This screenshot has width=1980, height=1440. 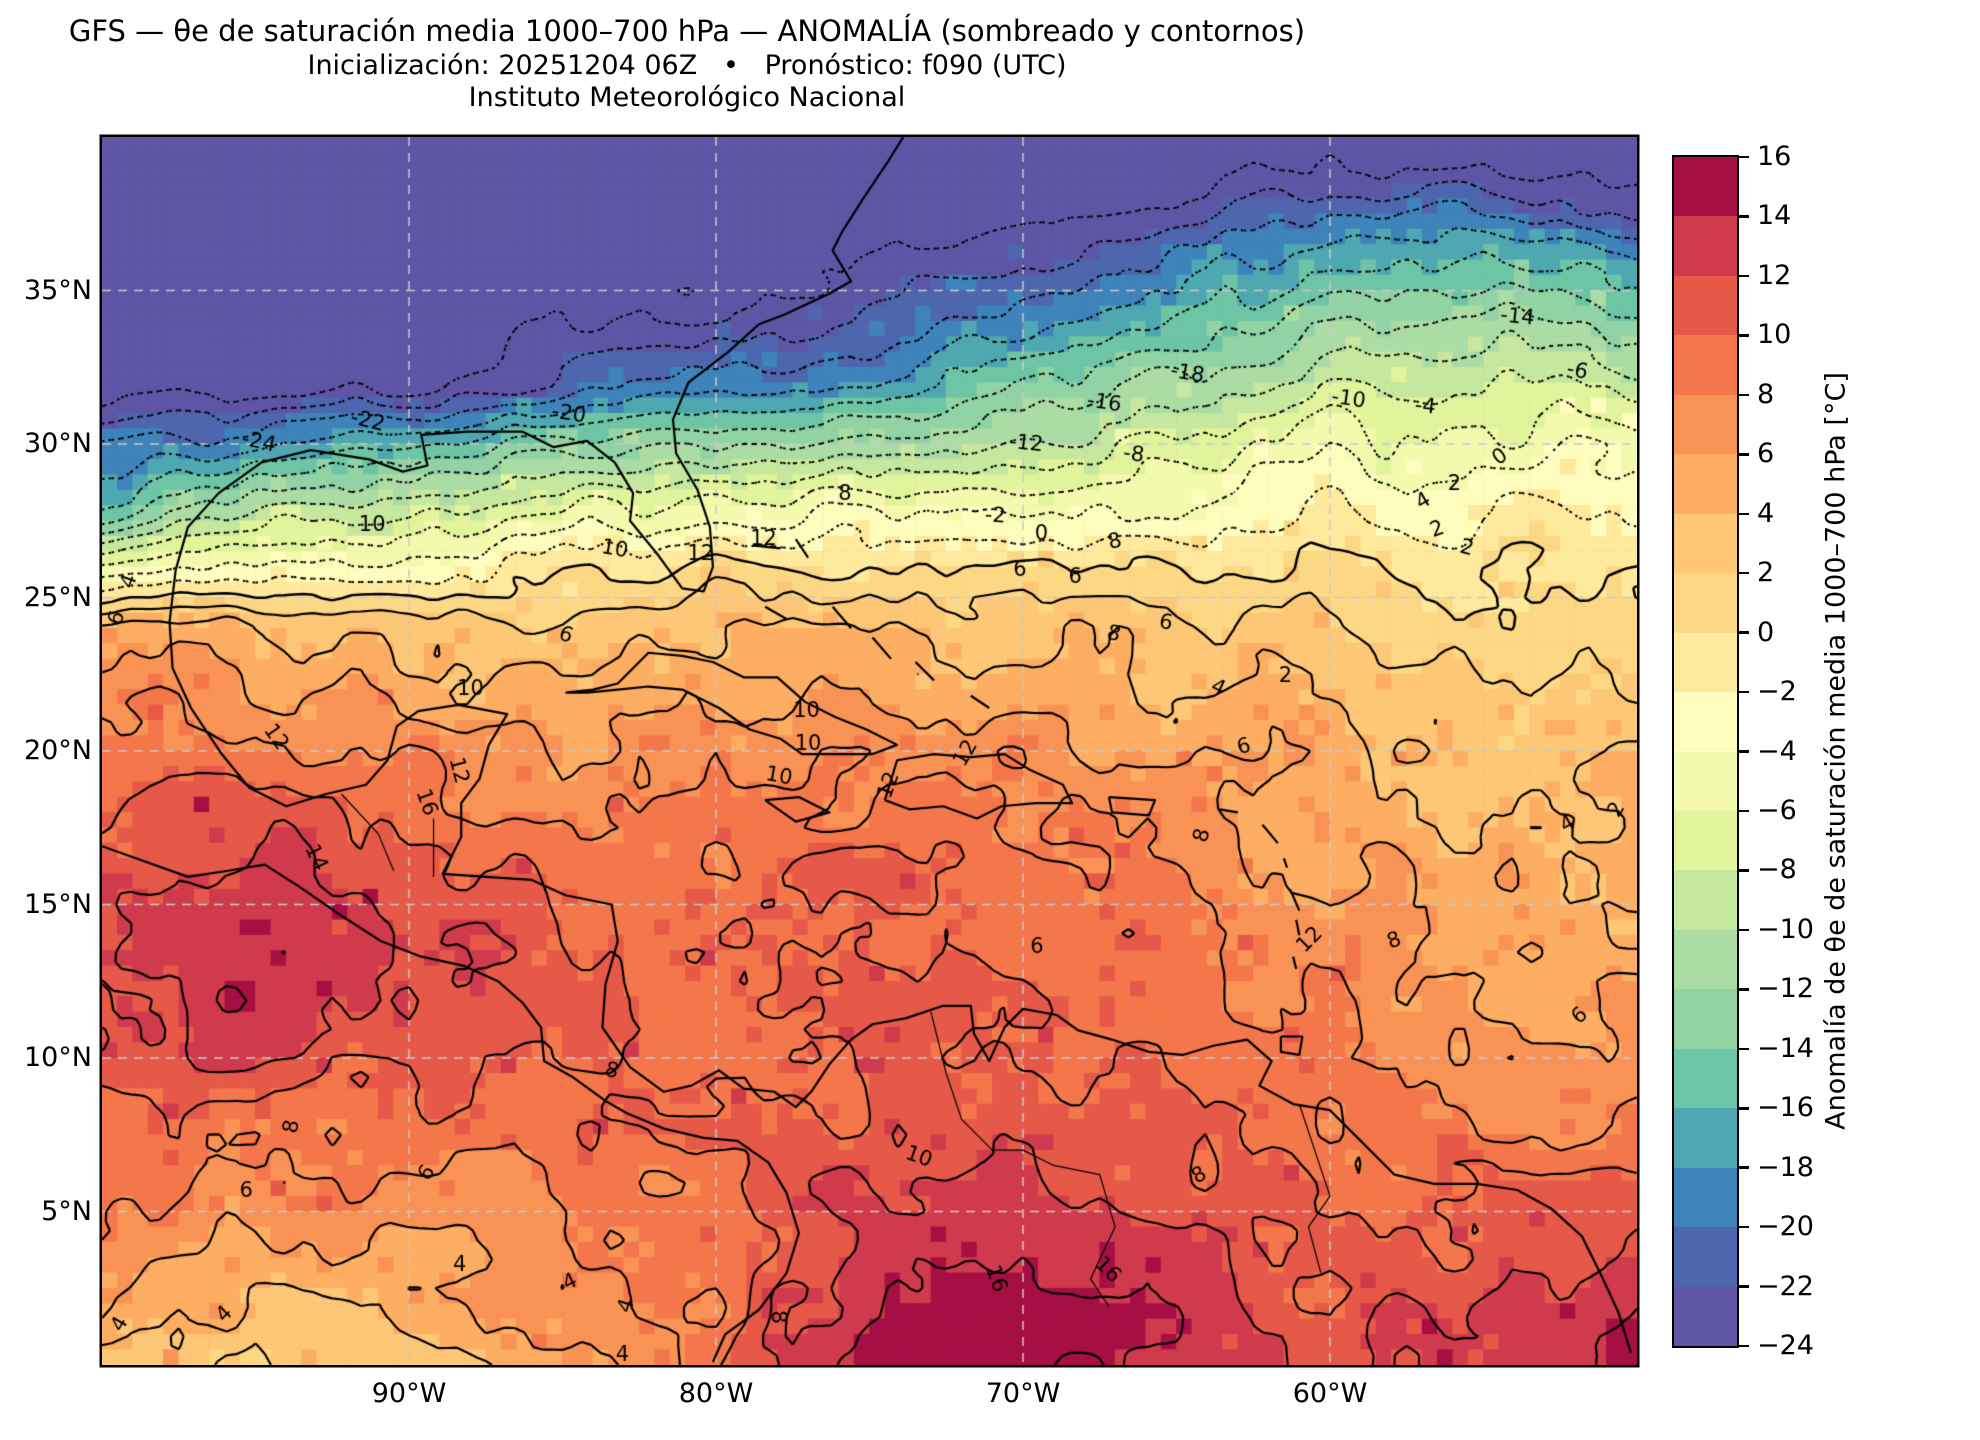 I want to click on colorbar-tick-label--8: −8, so click(x=1777, y=870).